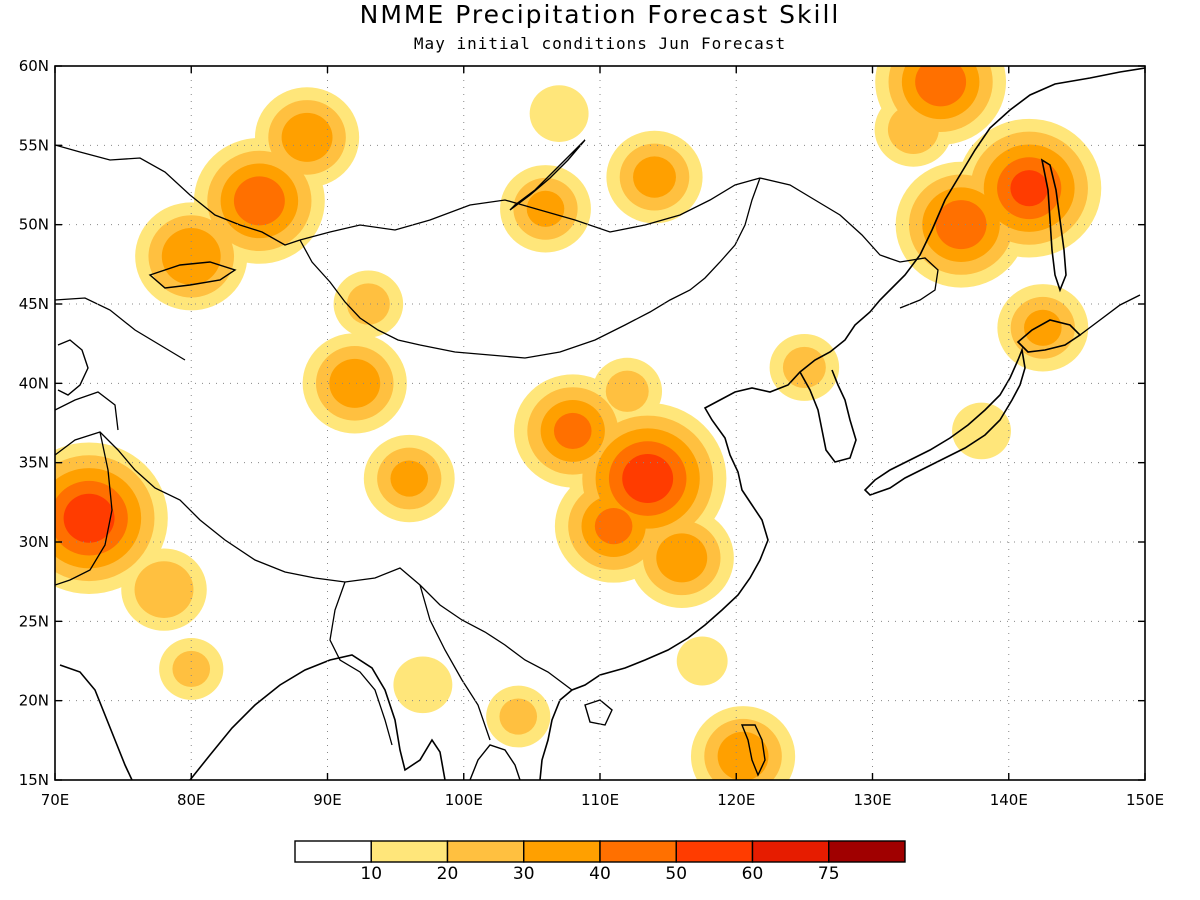  Describe the element at coordinates (34, 304) in the screenshot. I see `tick-label-lat-45: 45N` at that location.